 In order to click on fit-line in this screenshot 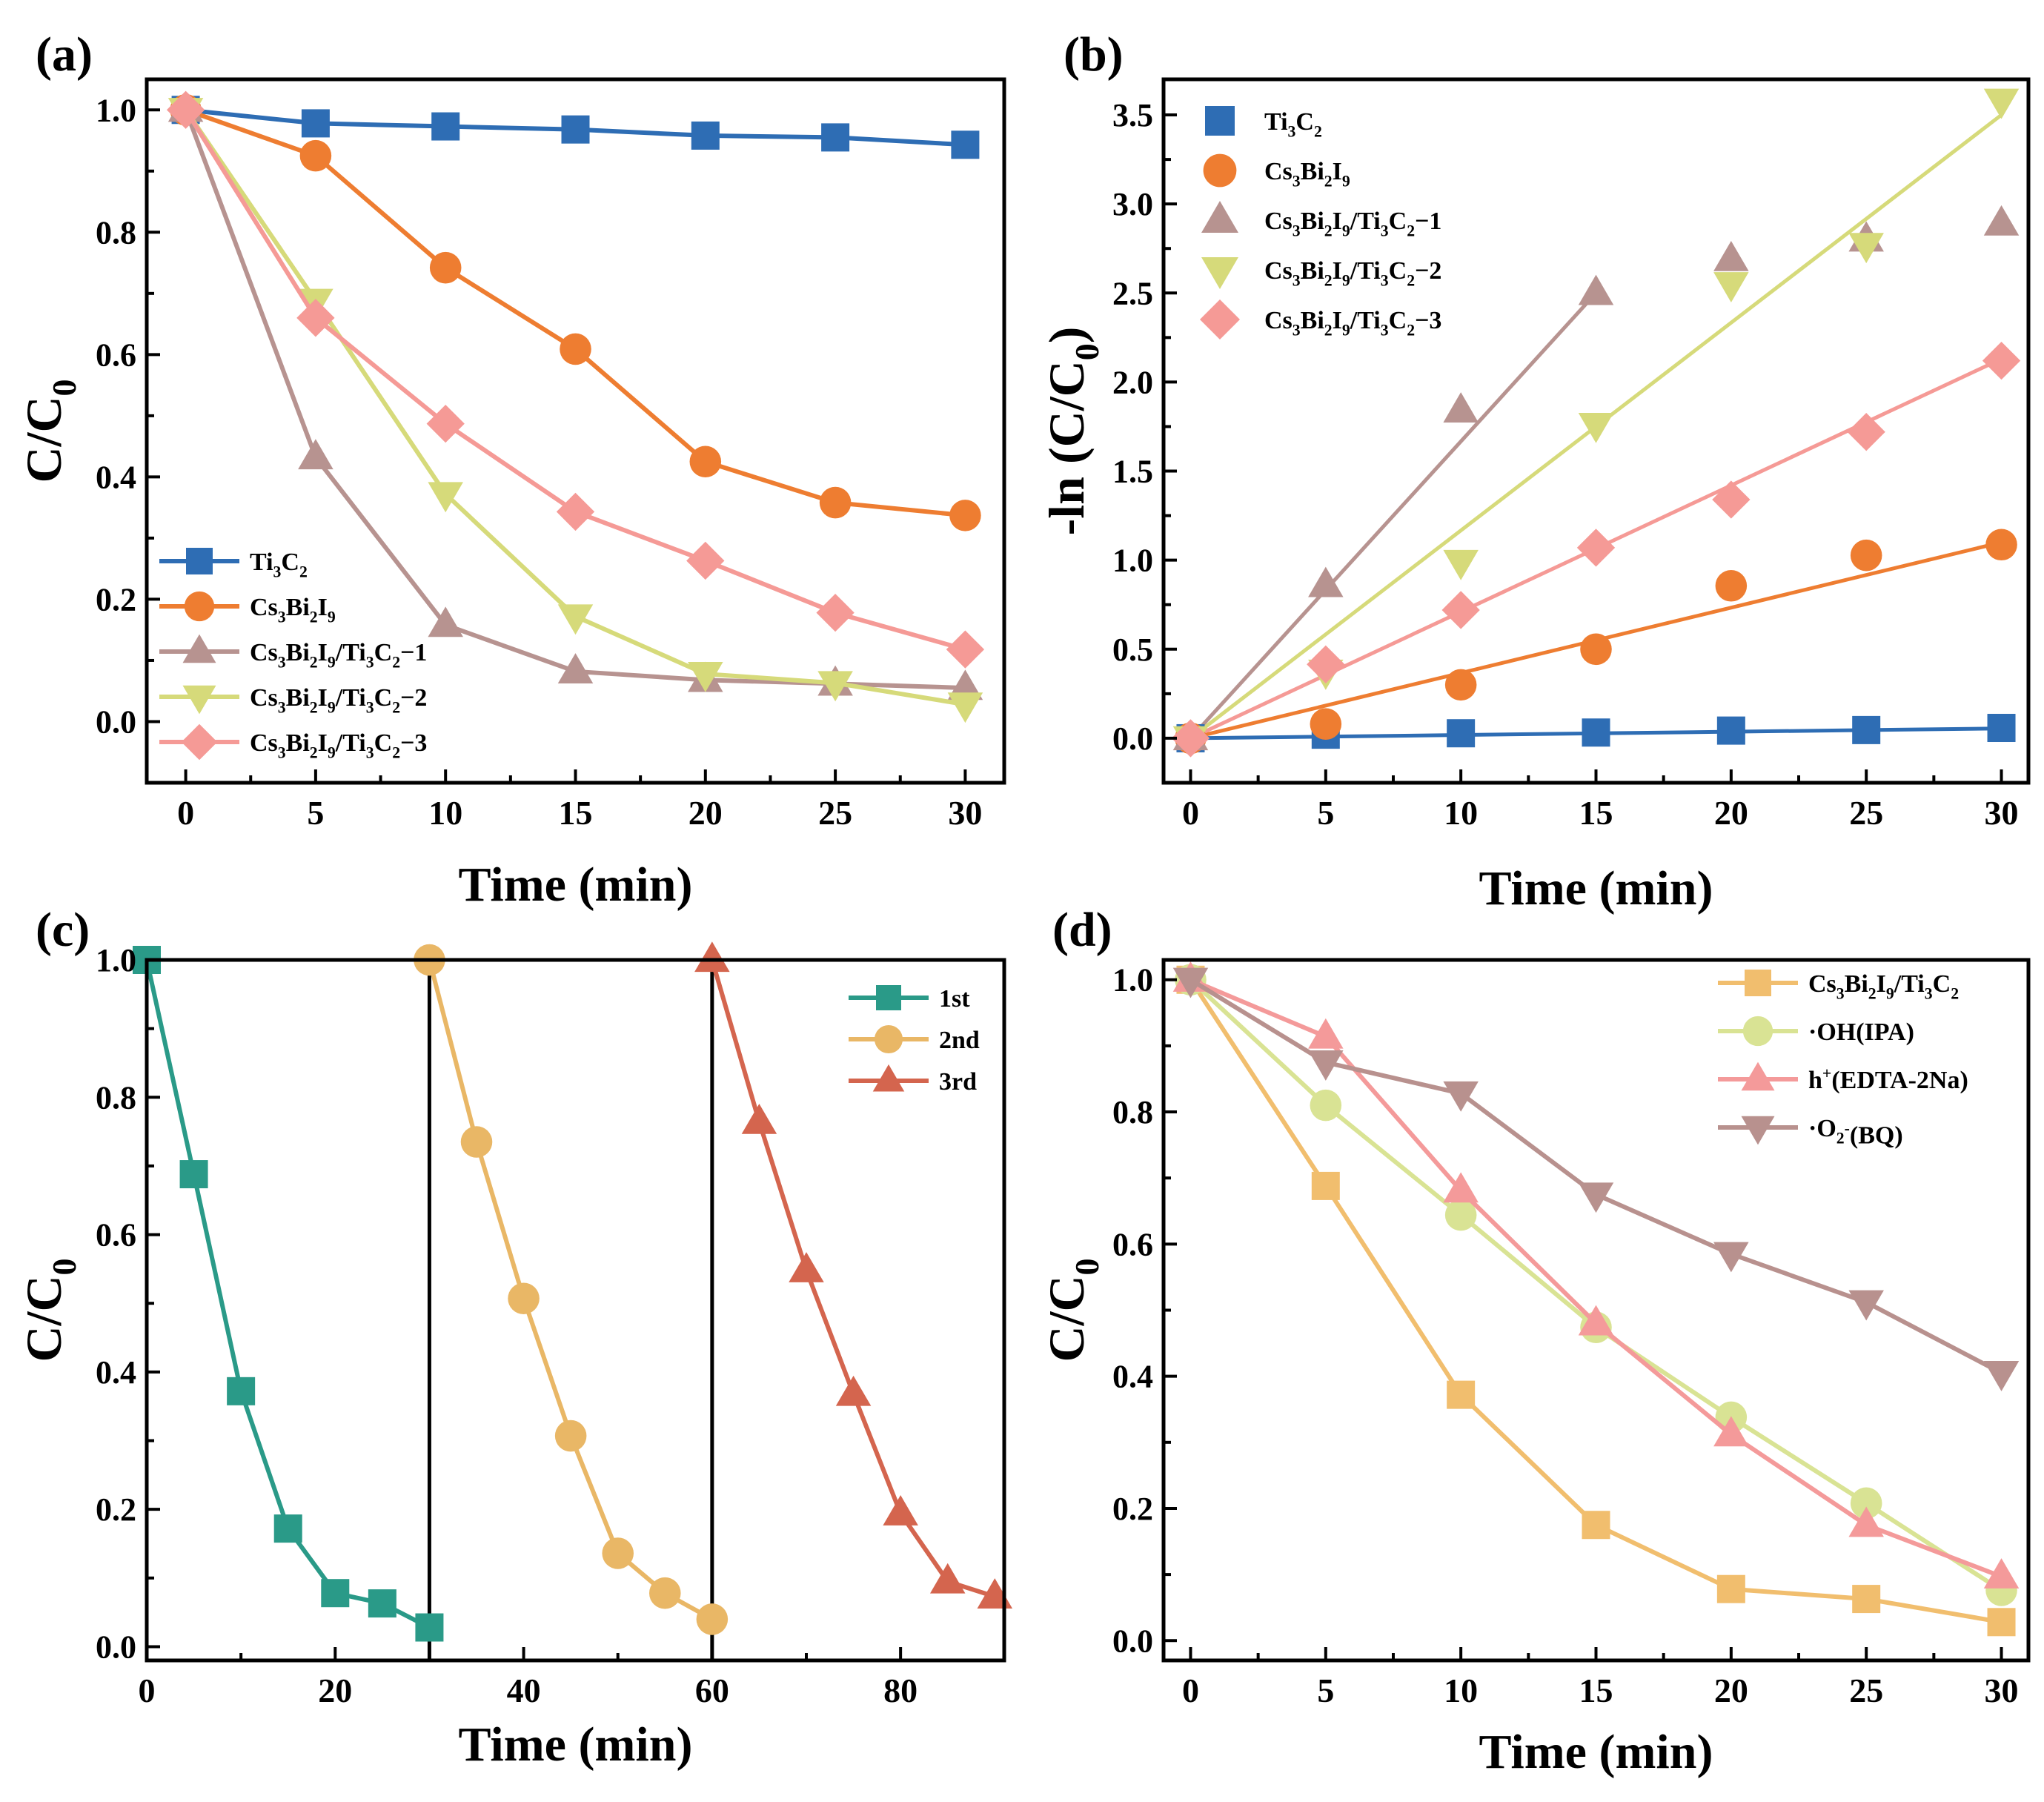, I will do `click(1394, 515)`.